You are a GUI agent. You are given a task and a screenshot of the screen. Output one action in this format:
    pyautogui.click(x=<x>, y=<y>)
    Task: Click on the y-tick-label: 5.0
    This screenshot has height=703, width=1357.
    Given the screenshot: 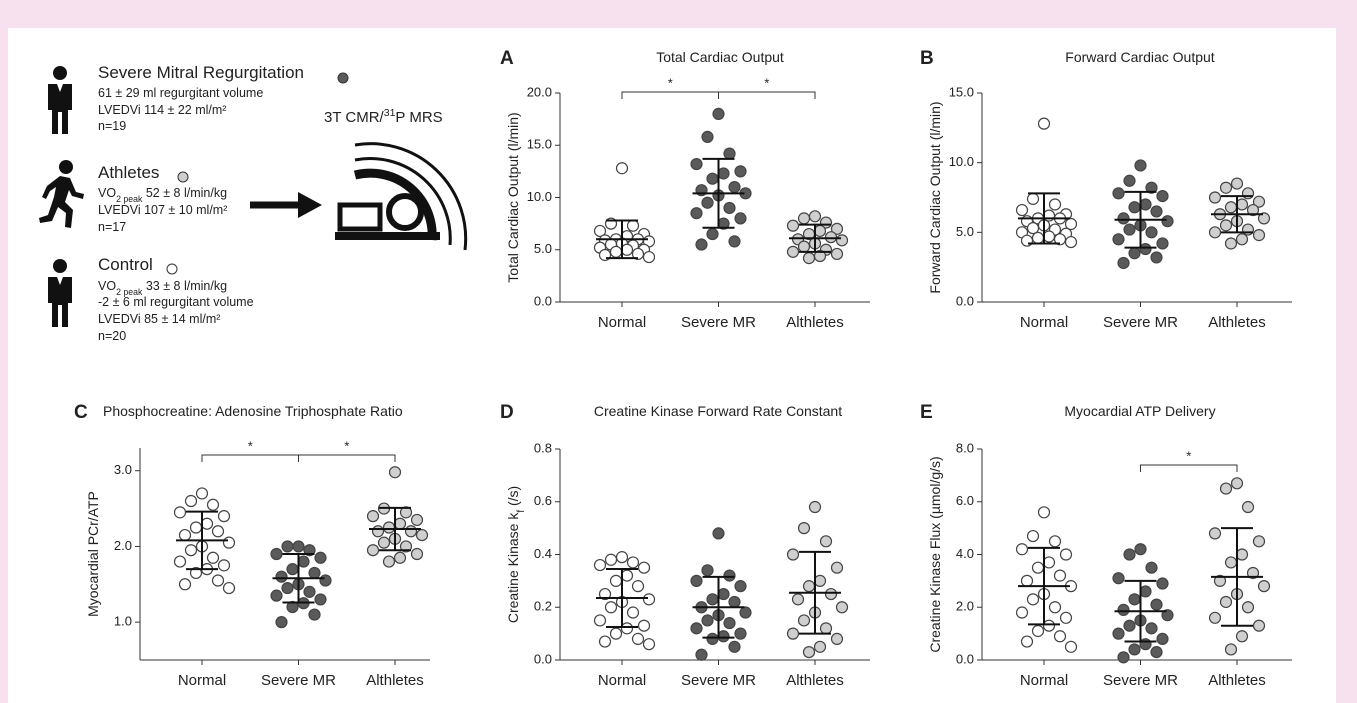 What is the action you would take?
    pyautogui.click(x=543, y=248)
    